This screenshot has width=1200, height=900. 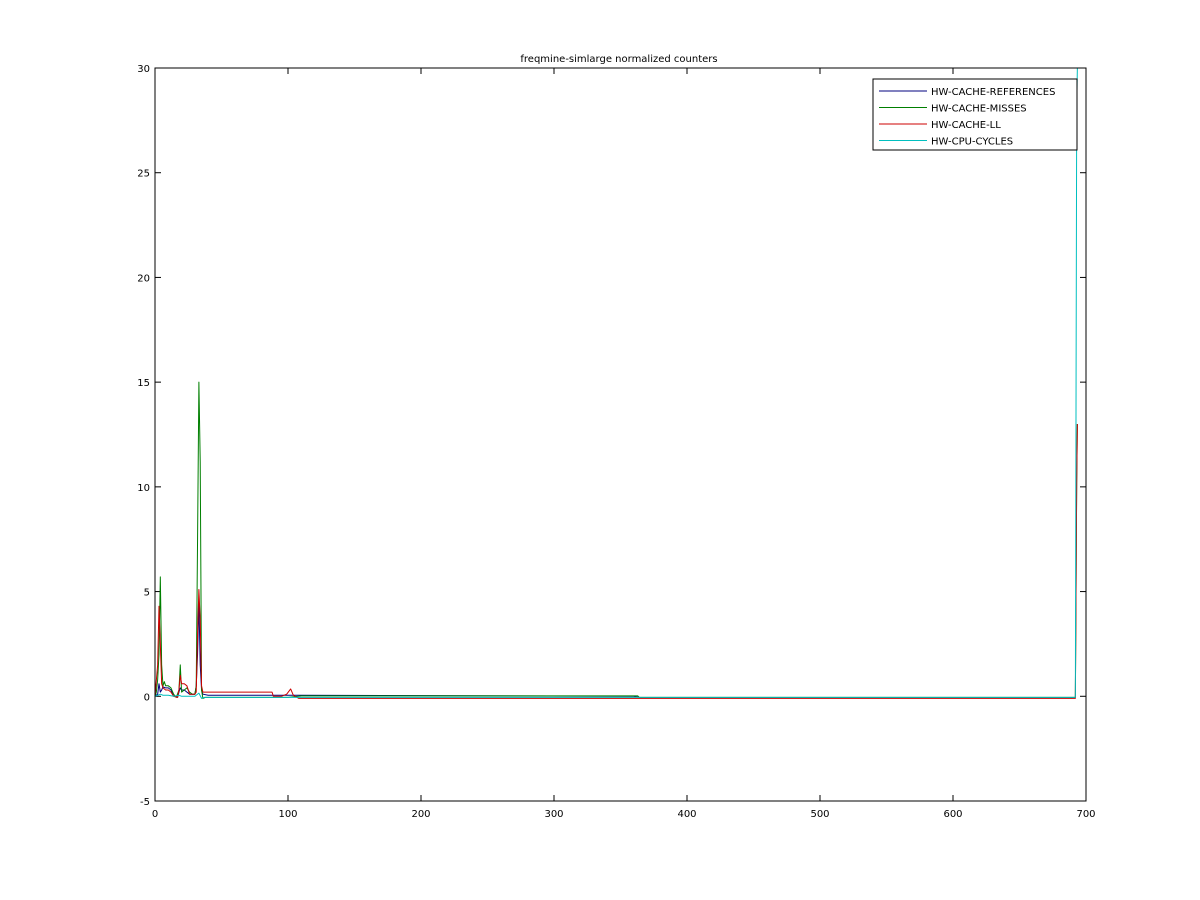 What do you see at coordinates (147, 593) in the screenshot?
I see `y-tick-label: 5` at bounding box center [147, 593].